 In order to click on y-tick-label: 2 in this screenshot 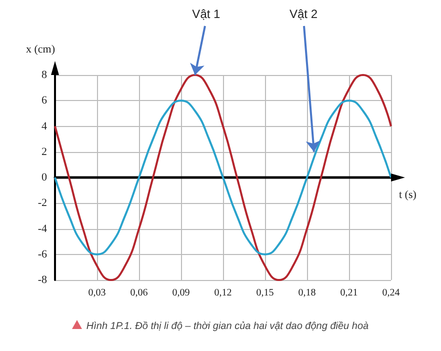, I will do `click(44, 152)`.